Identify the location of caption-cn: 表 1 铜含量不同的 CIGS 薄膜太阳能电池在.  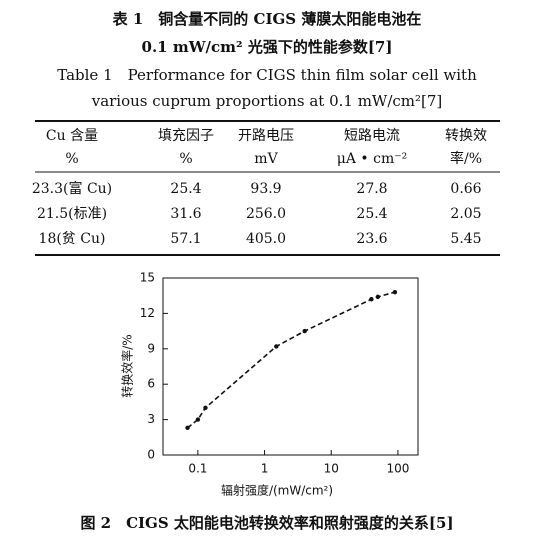
(267, 19).